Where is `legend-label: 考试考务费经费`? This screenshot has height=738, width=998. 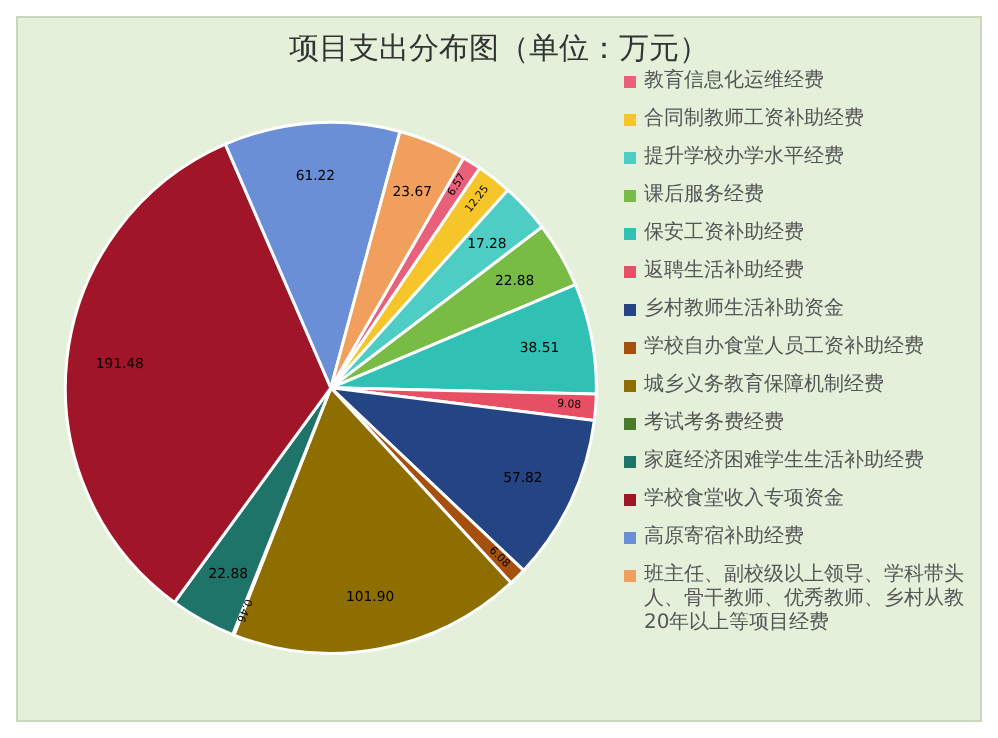 legend-label: 考试考务费经费 is located at coordinates (714, 424).